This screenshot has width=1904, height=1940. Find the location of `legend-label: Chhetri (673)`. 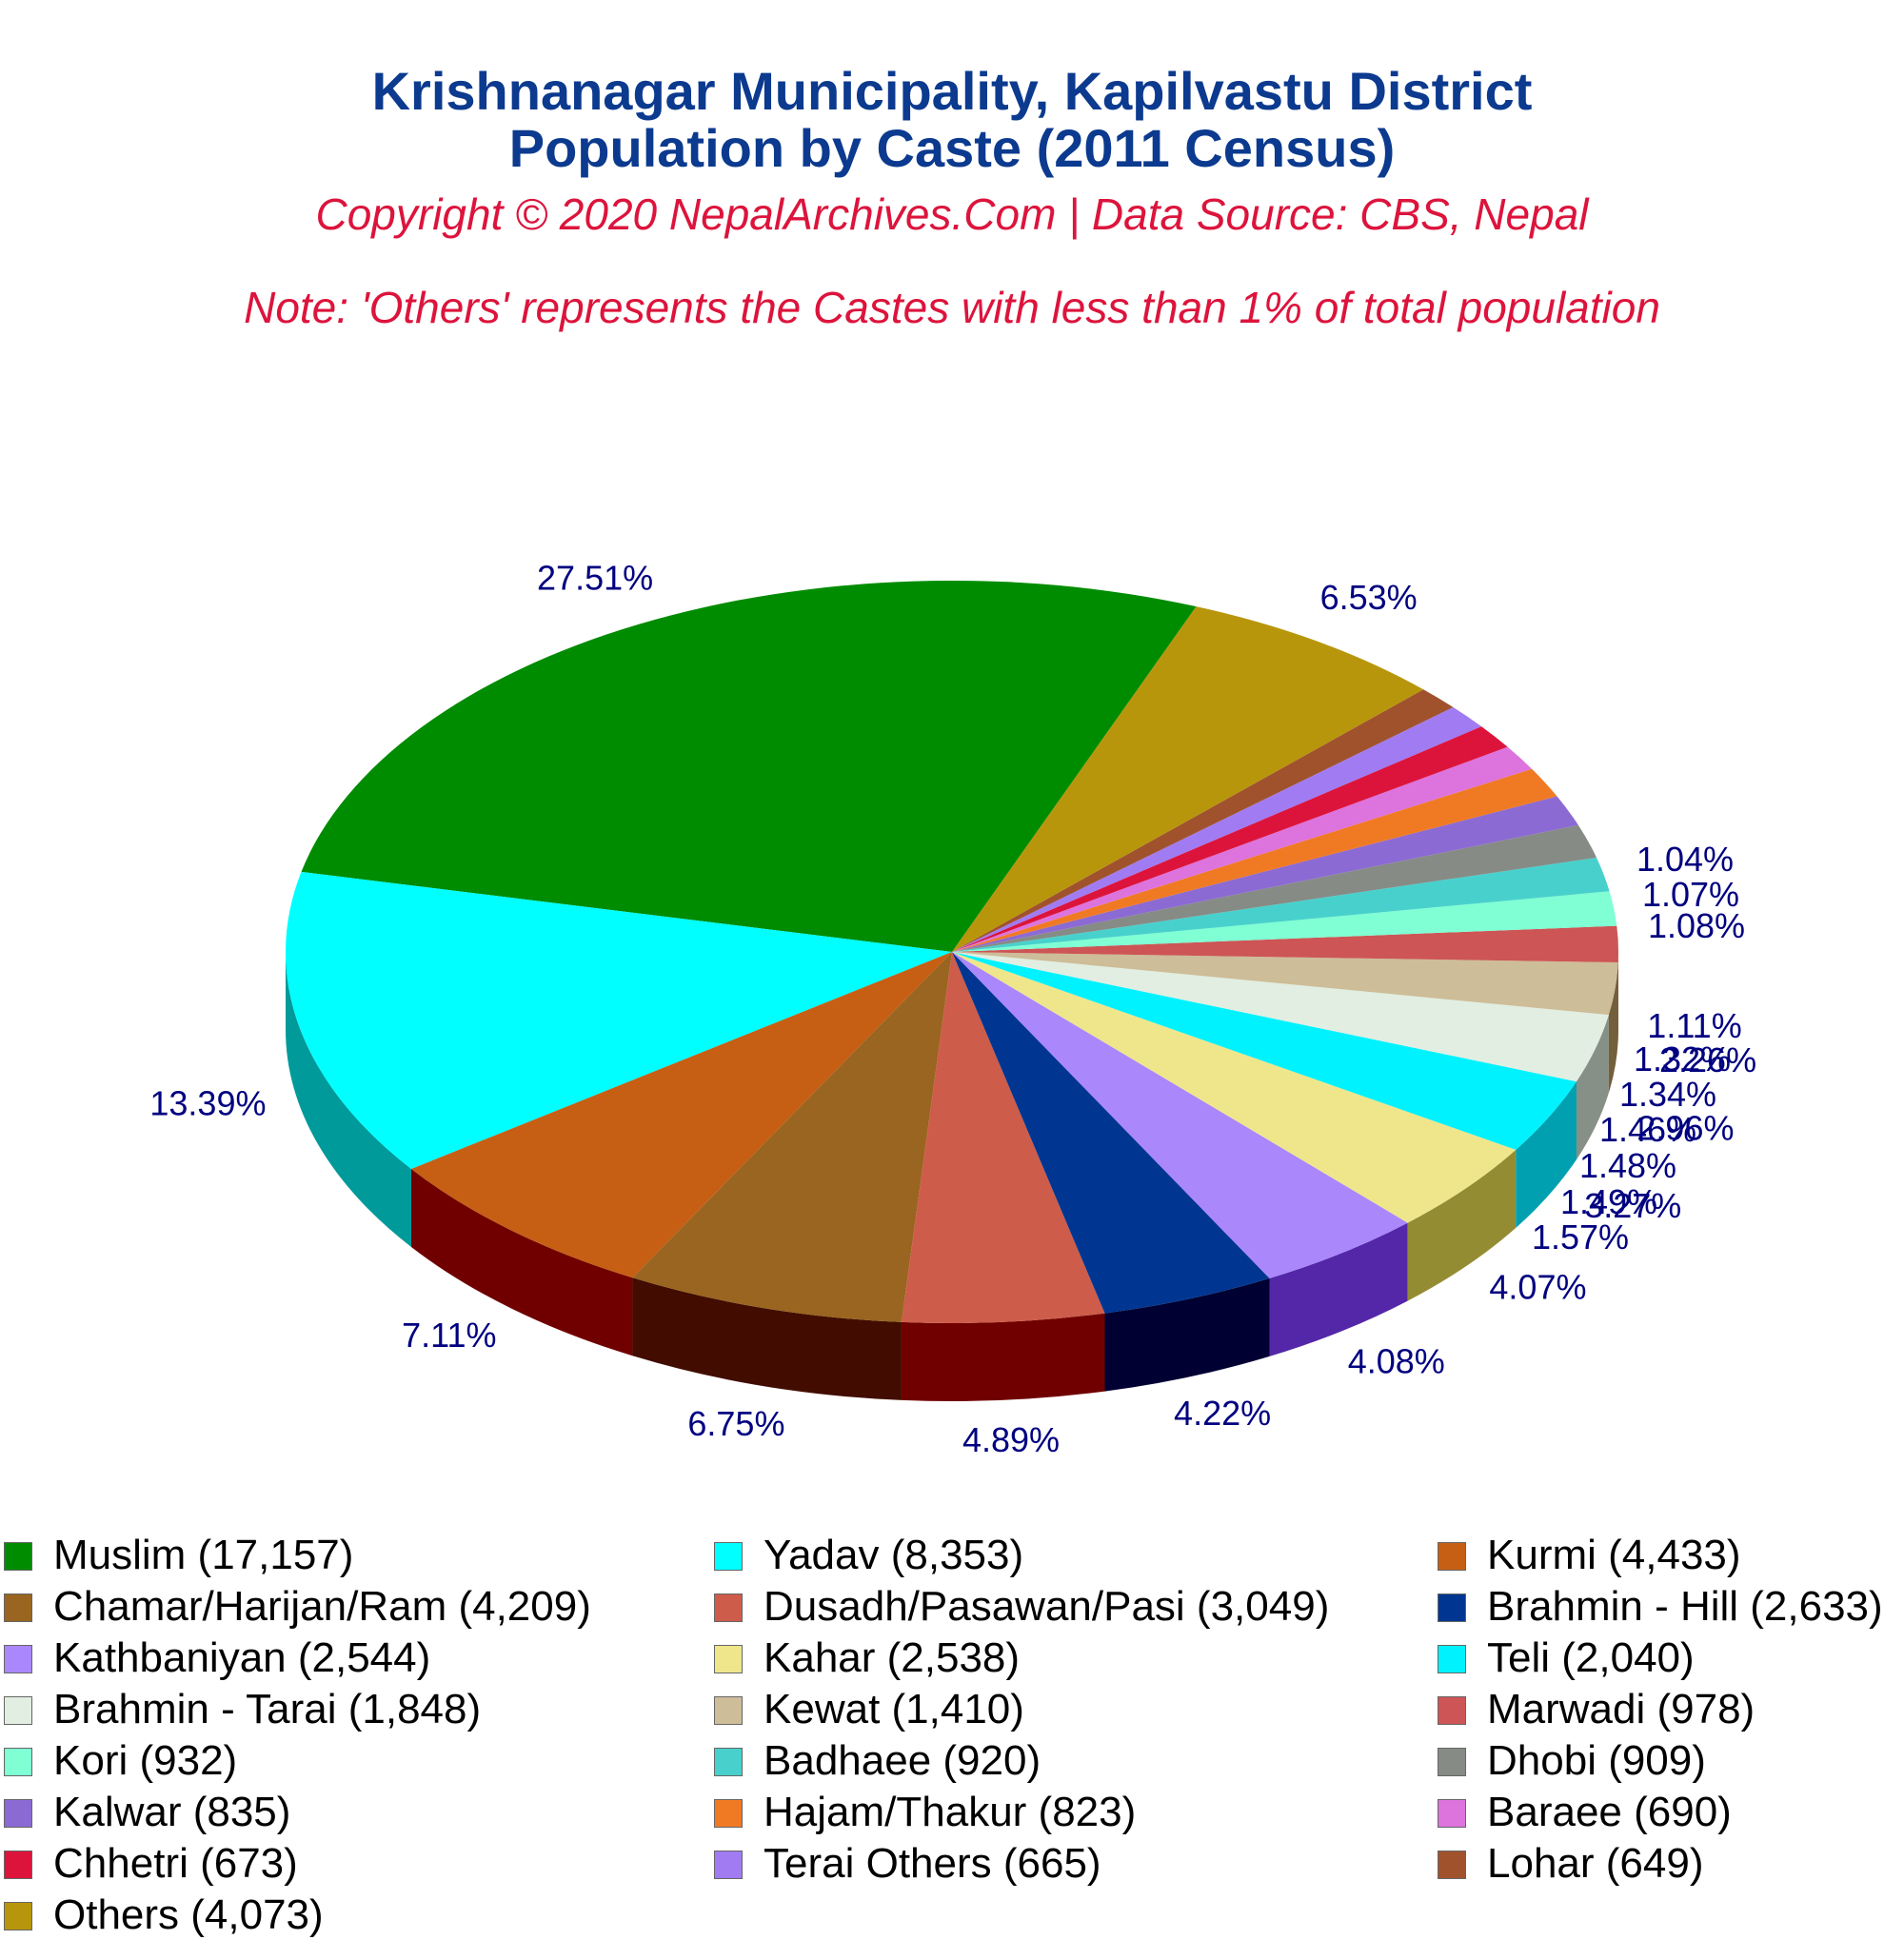

legend-label: Chhetri (673) is located at coordinates (175, 1864).